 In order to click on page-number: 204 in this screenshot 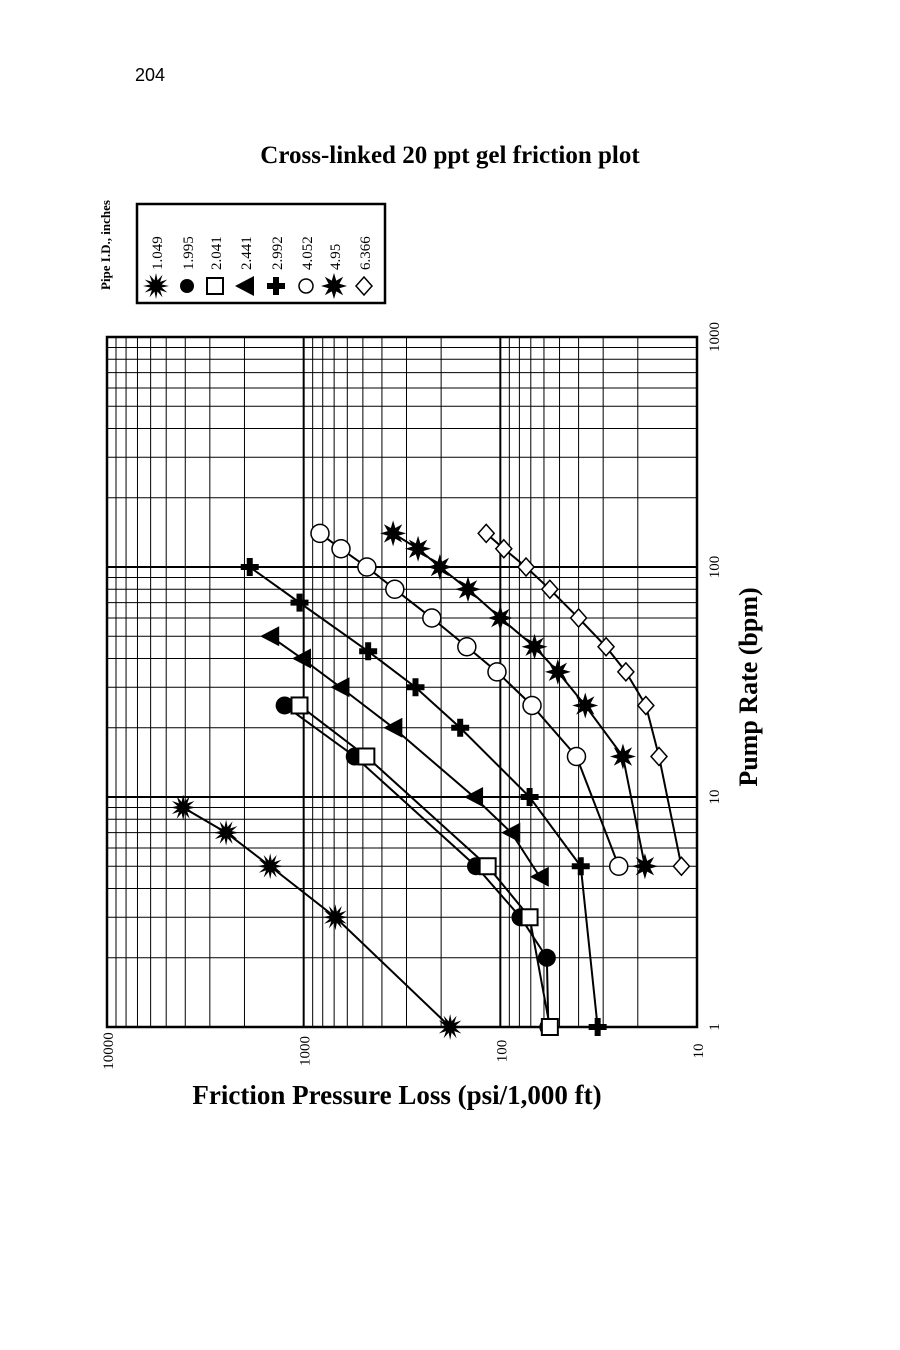, I will do `click(150, 75)`.